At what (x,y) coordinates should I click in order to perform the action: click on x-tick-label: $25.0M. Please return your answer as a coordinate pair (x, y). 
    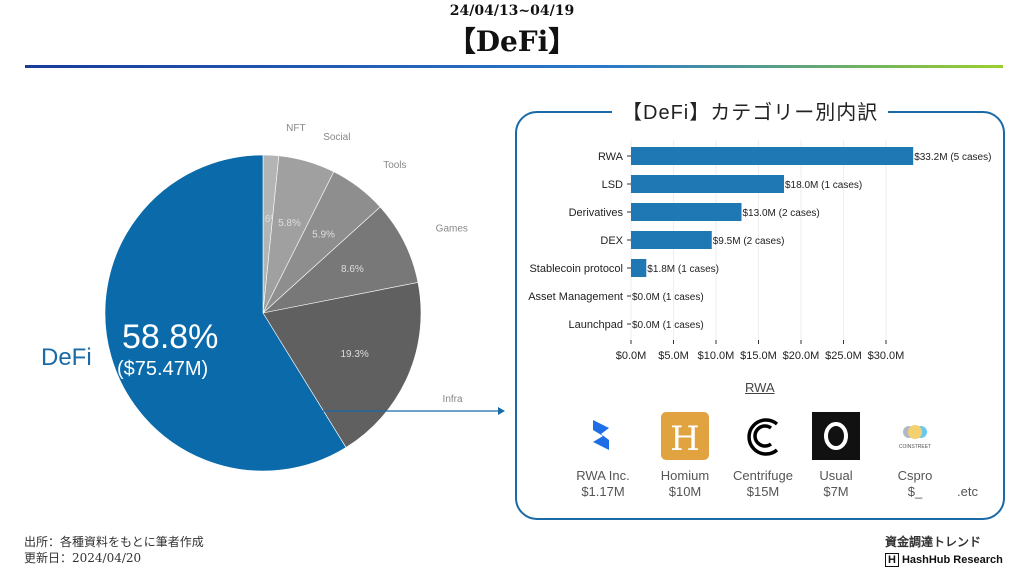
    Looking at the image, I should click on (843, 356).